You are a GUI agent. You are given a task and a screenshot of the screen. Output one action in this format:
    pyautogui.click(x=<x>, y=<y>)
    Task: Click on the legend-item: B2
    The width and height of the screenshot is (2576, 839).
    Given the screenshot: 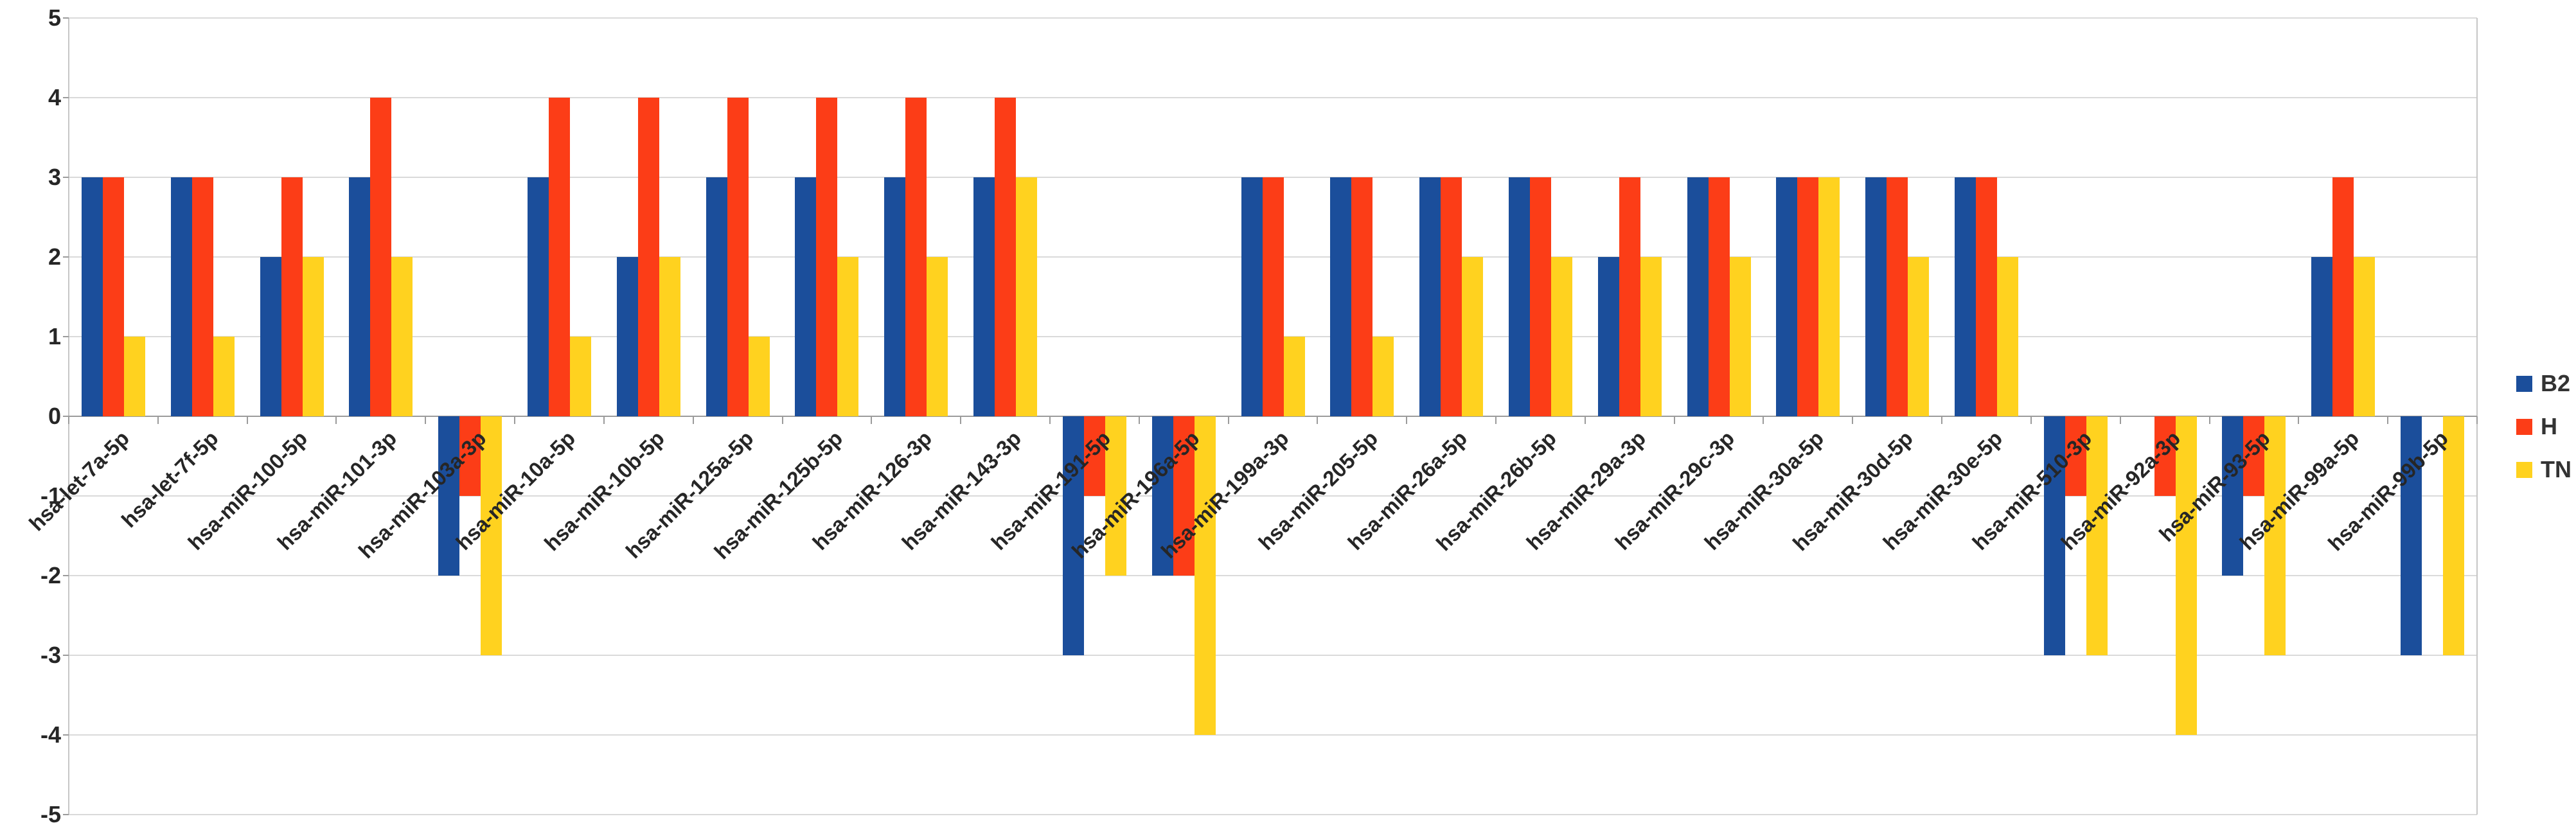 What is the action you would take?
    pyautogui.click(x=2544, y=383)
    